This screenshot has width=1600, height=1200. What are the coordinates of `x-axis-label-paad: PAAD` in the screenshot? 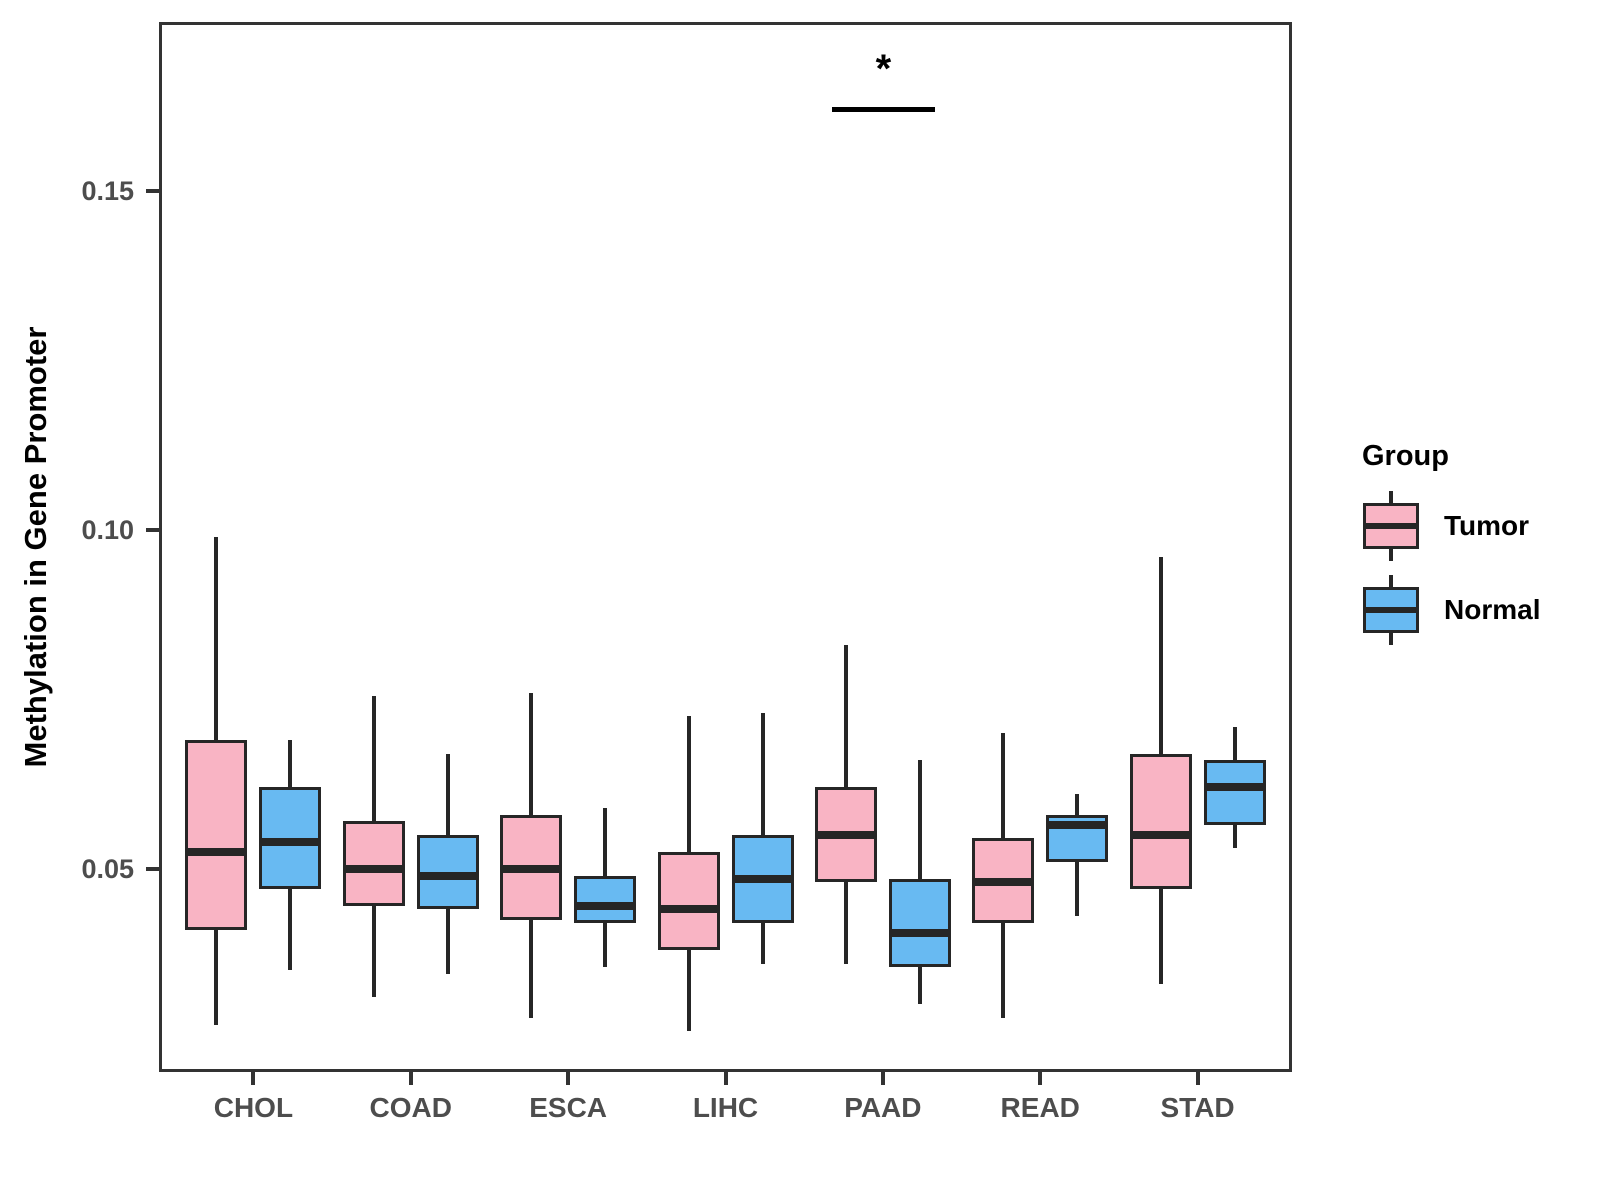 It's located at (883, 1107).